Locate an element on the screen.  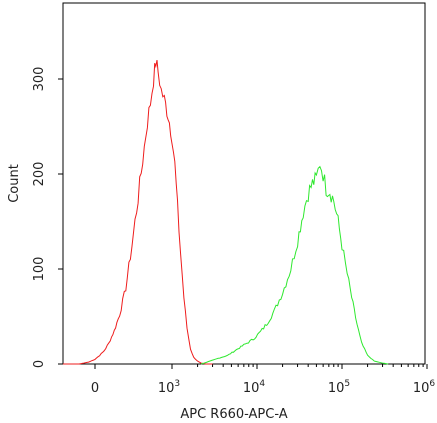
y-axis-title: Count is located at coordinates (14, 183).